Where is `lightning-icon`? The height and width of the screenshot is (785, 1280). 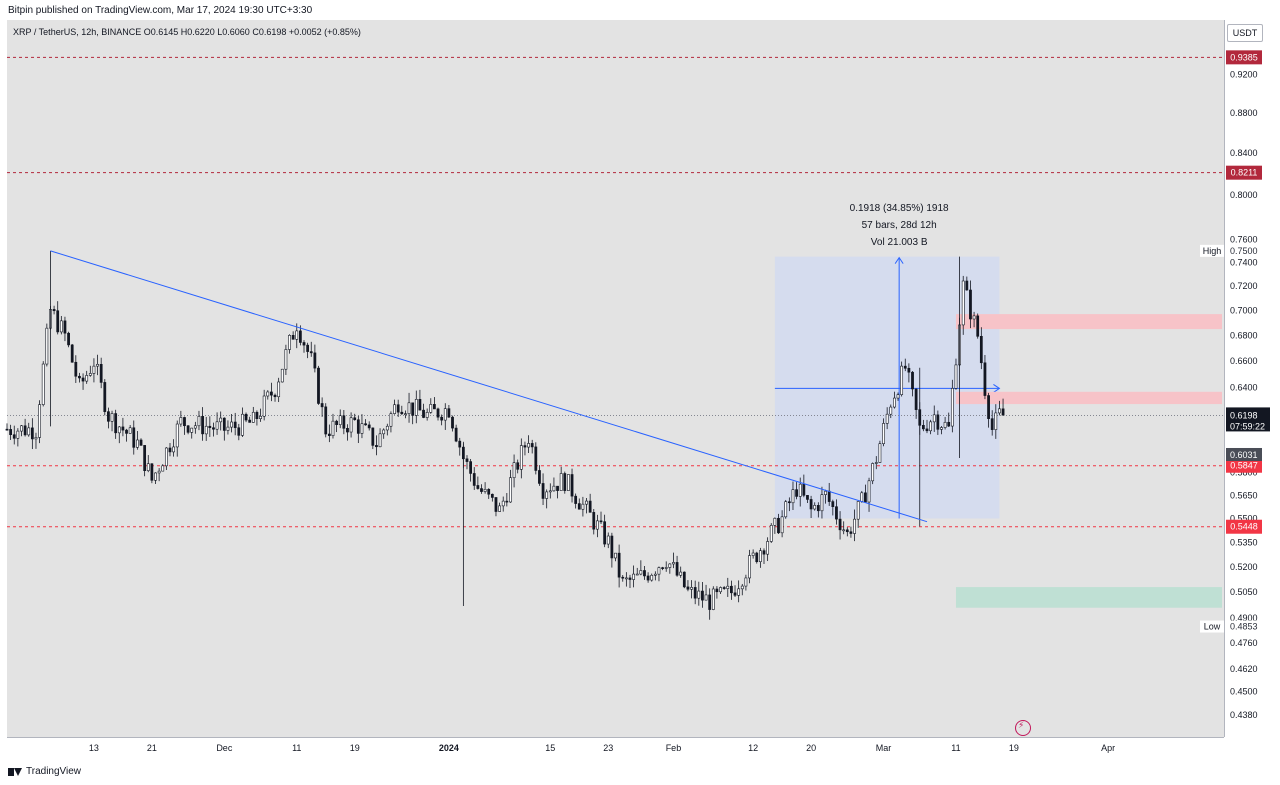
lightning-icon is located at coordinates (1023, 728).